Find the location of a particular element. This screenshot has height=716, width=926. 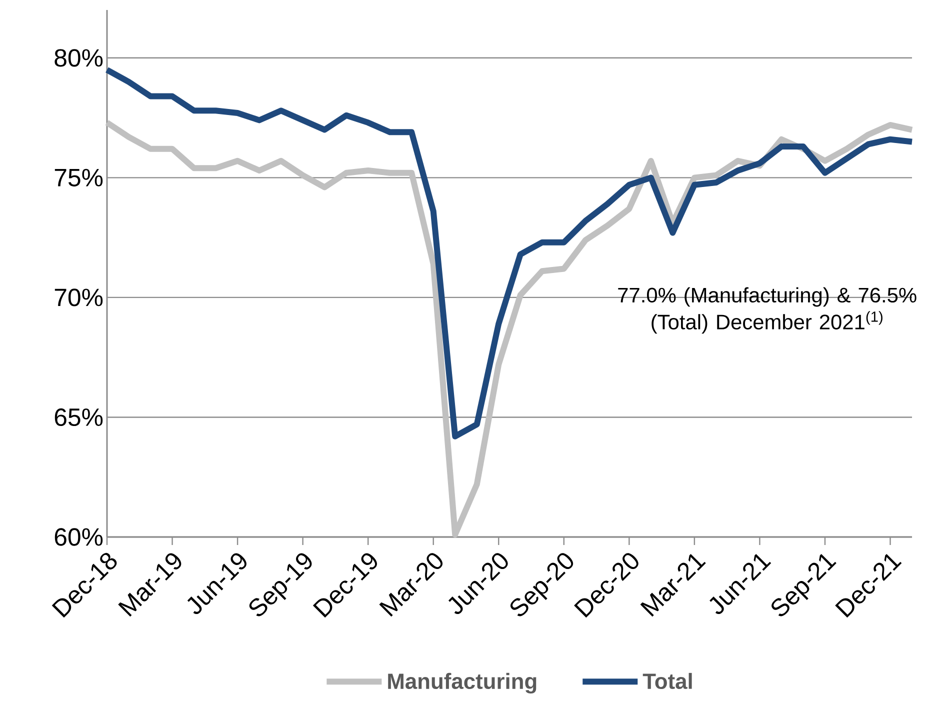

y-tick-label: 70% is located at coordinates (78, 297).